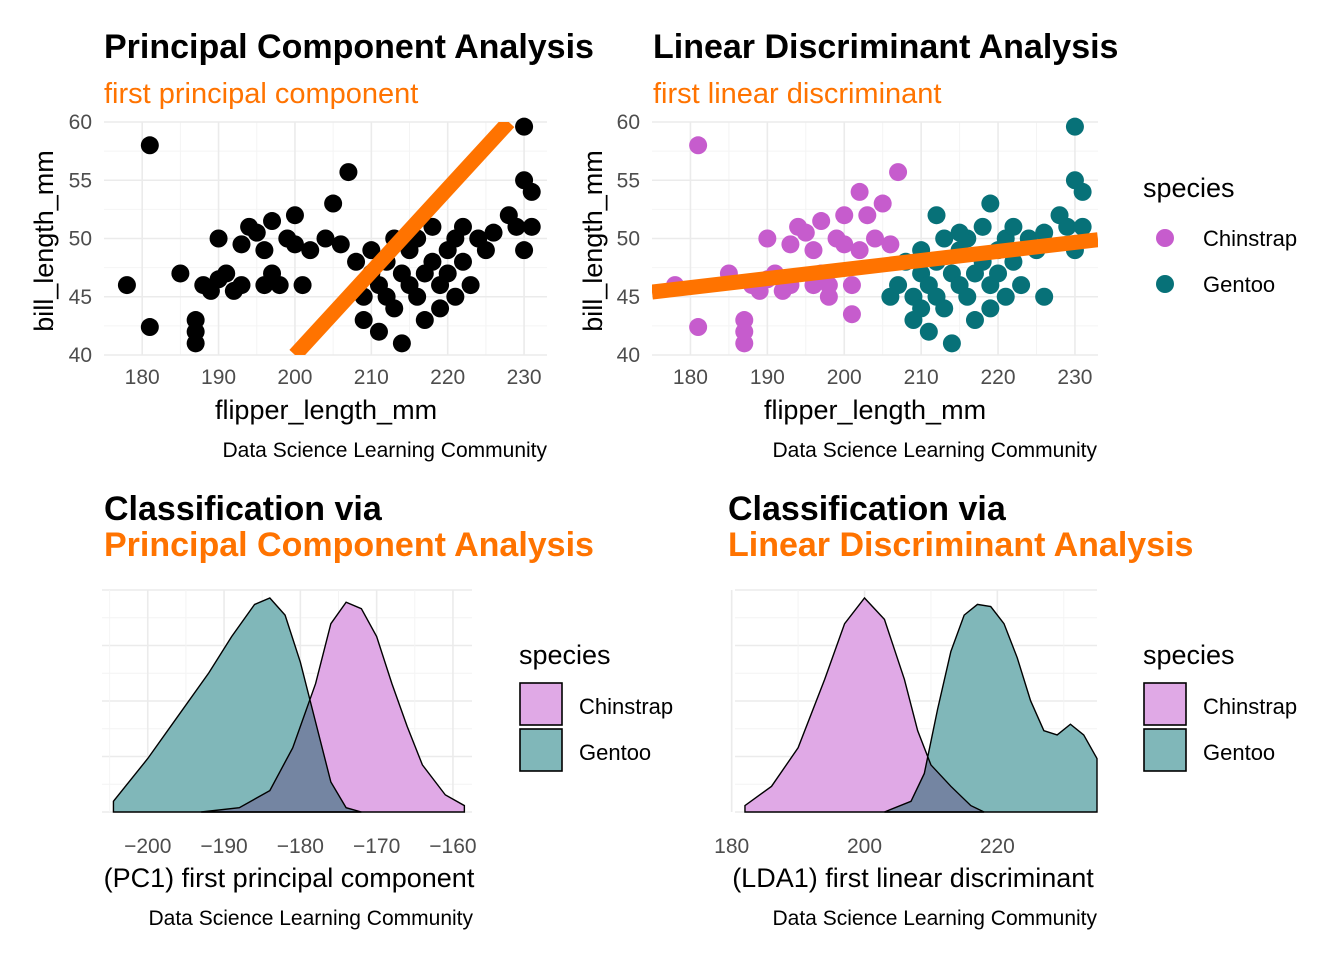 The height and width of the screenshot is (965, 1344). I want to click on pca-scatter-subtitle: first principal component, so click(261, 94).